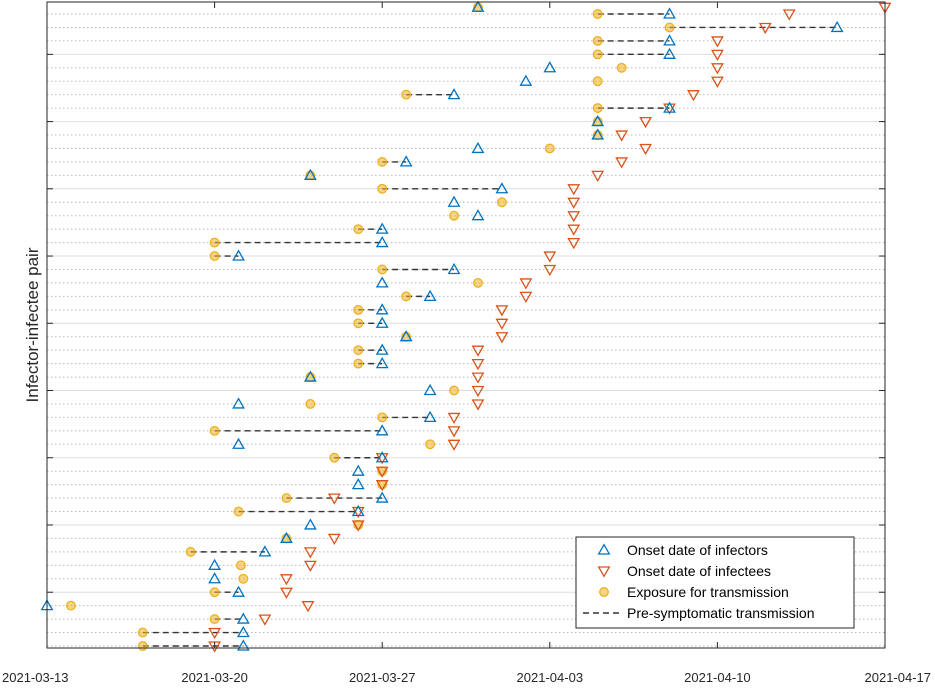 Image resolution: width=935 pixels, height=689 pixels. I want to click on legend-label: Pre-symptomatic transmission, so click(721, 613).